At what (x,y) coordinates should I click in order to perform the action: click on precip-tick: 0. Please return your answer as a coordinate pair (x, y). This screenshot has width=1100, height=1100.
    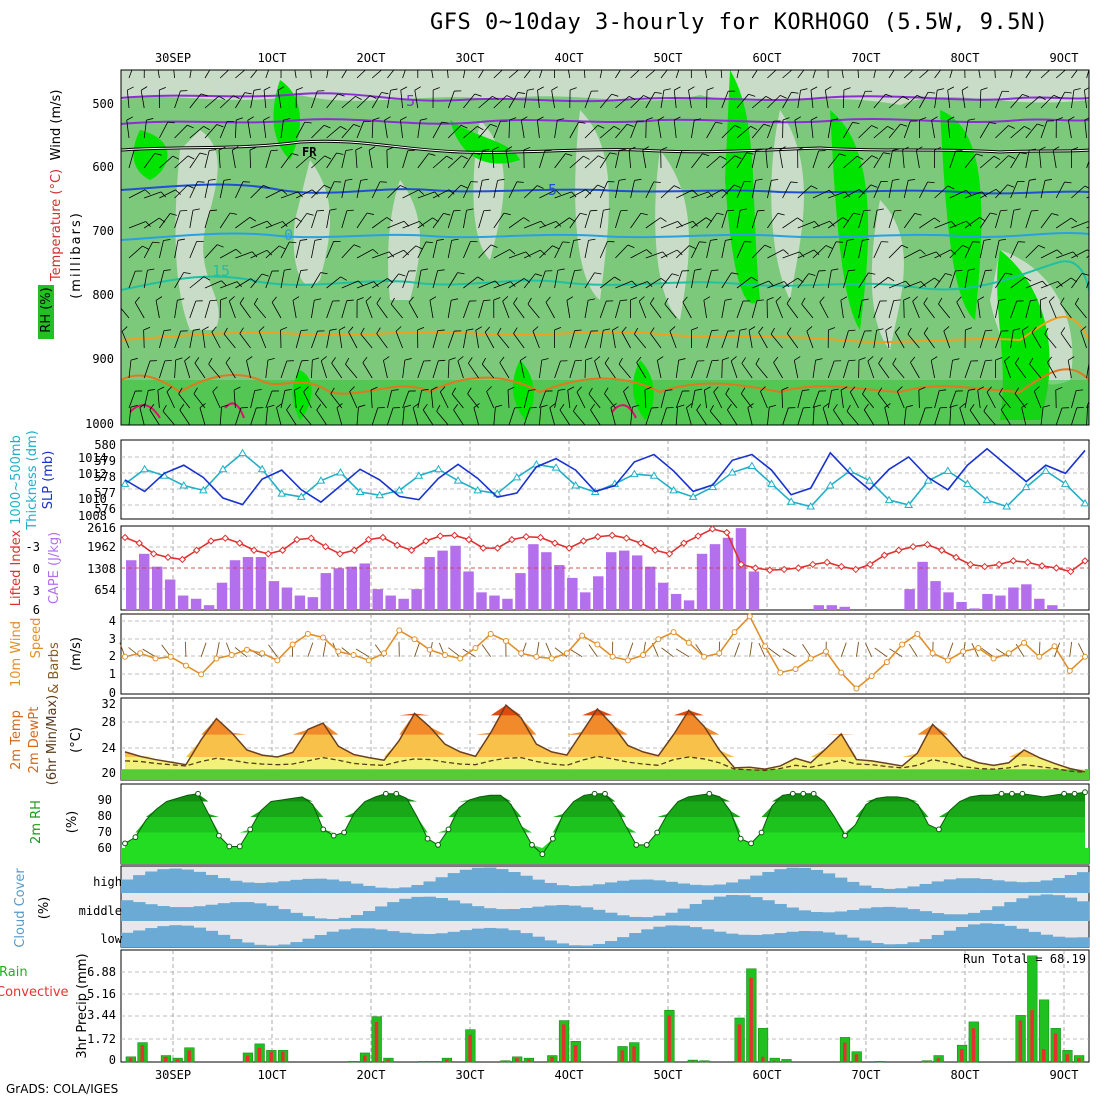
    Looking at the image, I should click on (112, 1060).